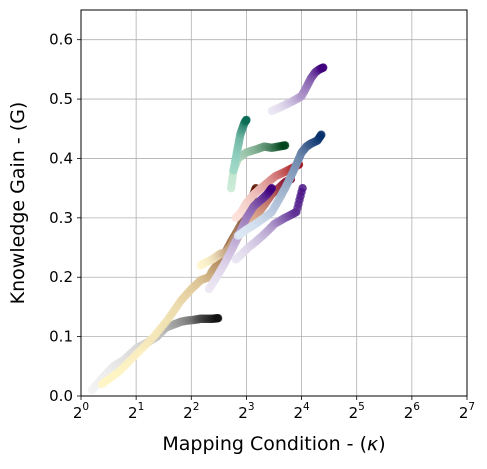 The image size is (487, 469). Describe the element at coordinates (191, 411) in the screenshot. I see `x-tick-label: 22` at that location.